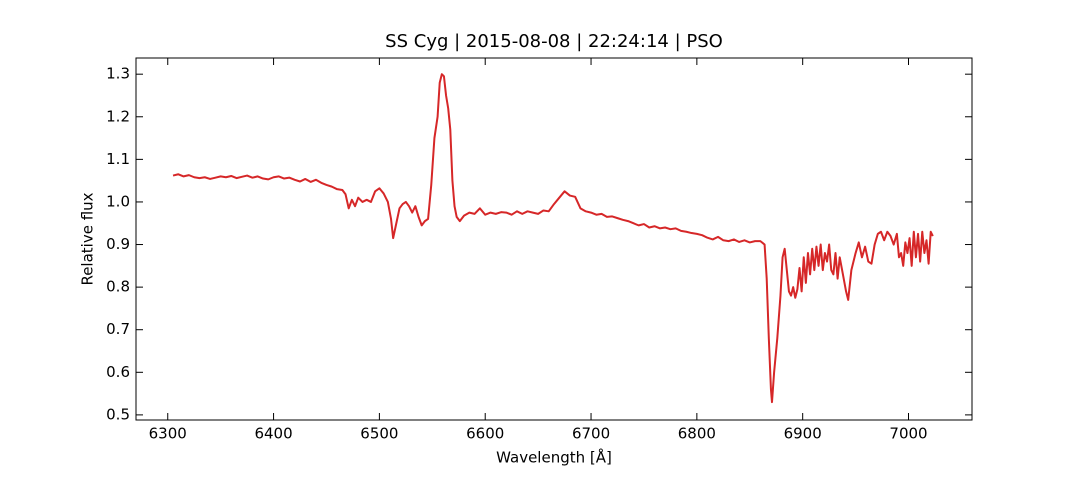  What do you see at coordinates (273, 434) in the screenshot?
I see `x-tick-label: 6400` at bounding box center [273, 434].